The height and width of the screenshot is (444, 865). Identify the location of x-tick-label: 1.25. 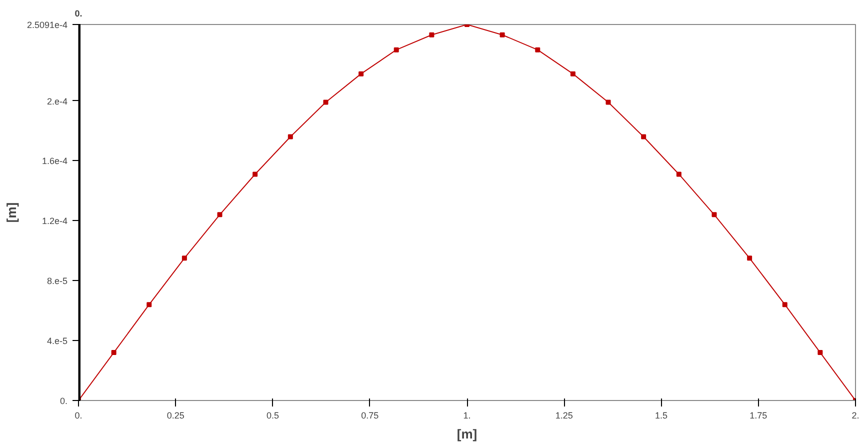
(564, 415).